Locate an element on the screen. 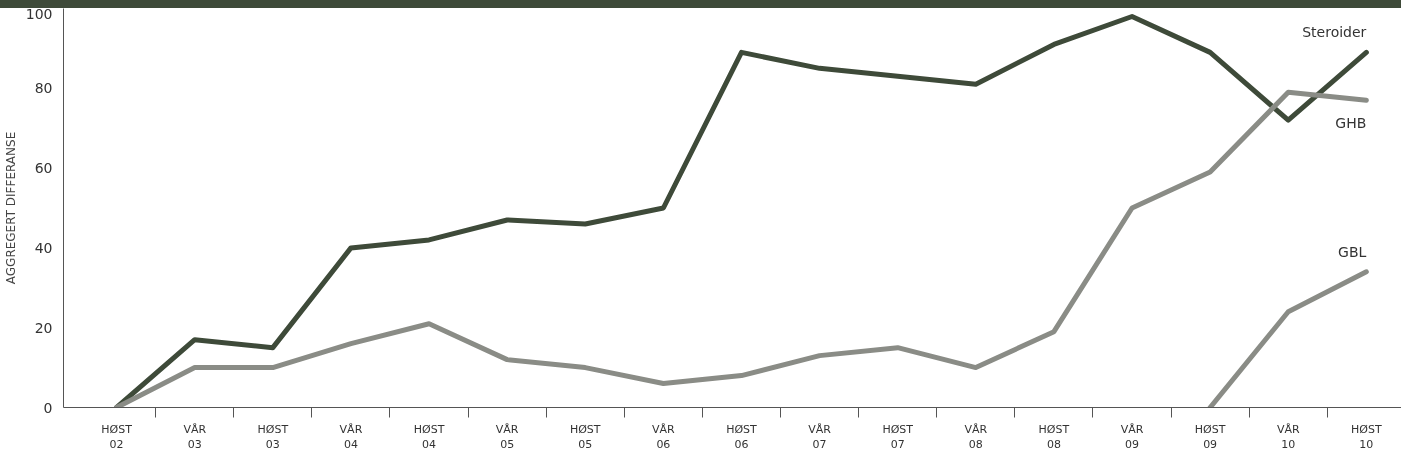 The width and height of the screenshot is (1401, 458). x-tick-label: HØST 05 is located at coordinates (585, 437).